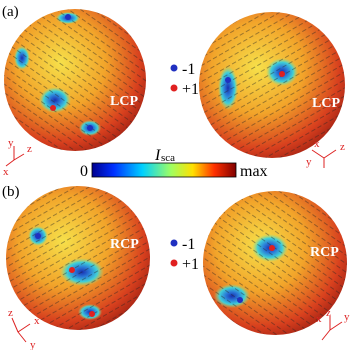 This screenshot has height=350, width=354. What do you see at coordinates (254, 171) in the screenshot?
I see `colorbar-max: max` at bounding box center [254, 171].